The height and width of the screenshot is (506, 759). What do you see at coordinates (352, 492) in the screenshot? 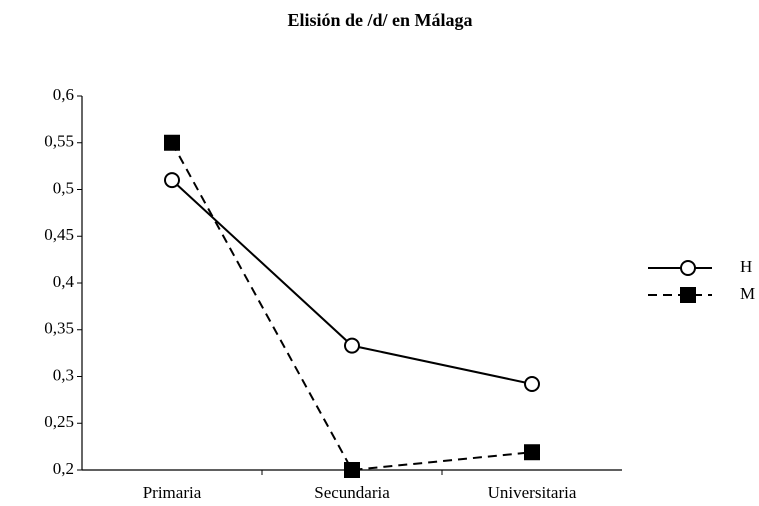
I see `x-tick-label: Secundaria` at bounding box center [352, 492].